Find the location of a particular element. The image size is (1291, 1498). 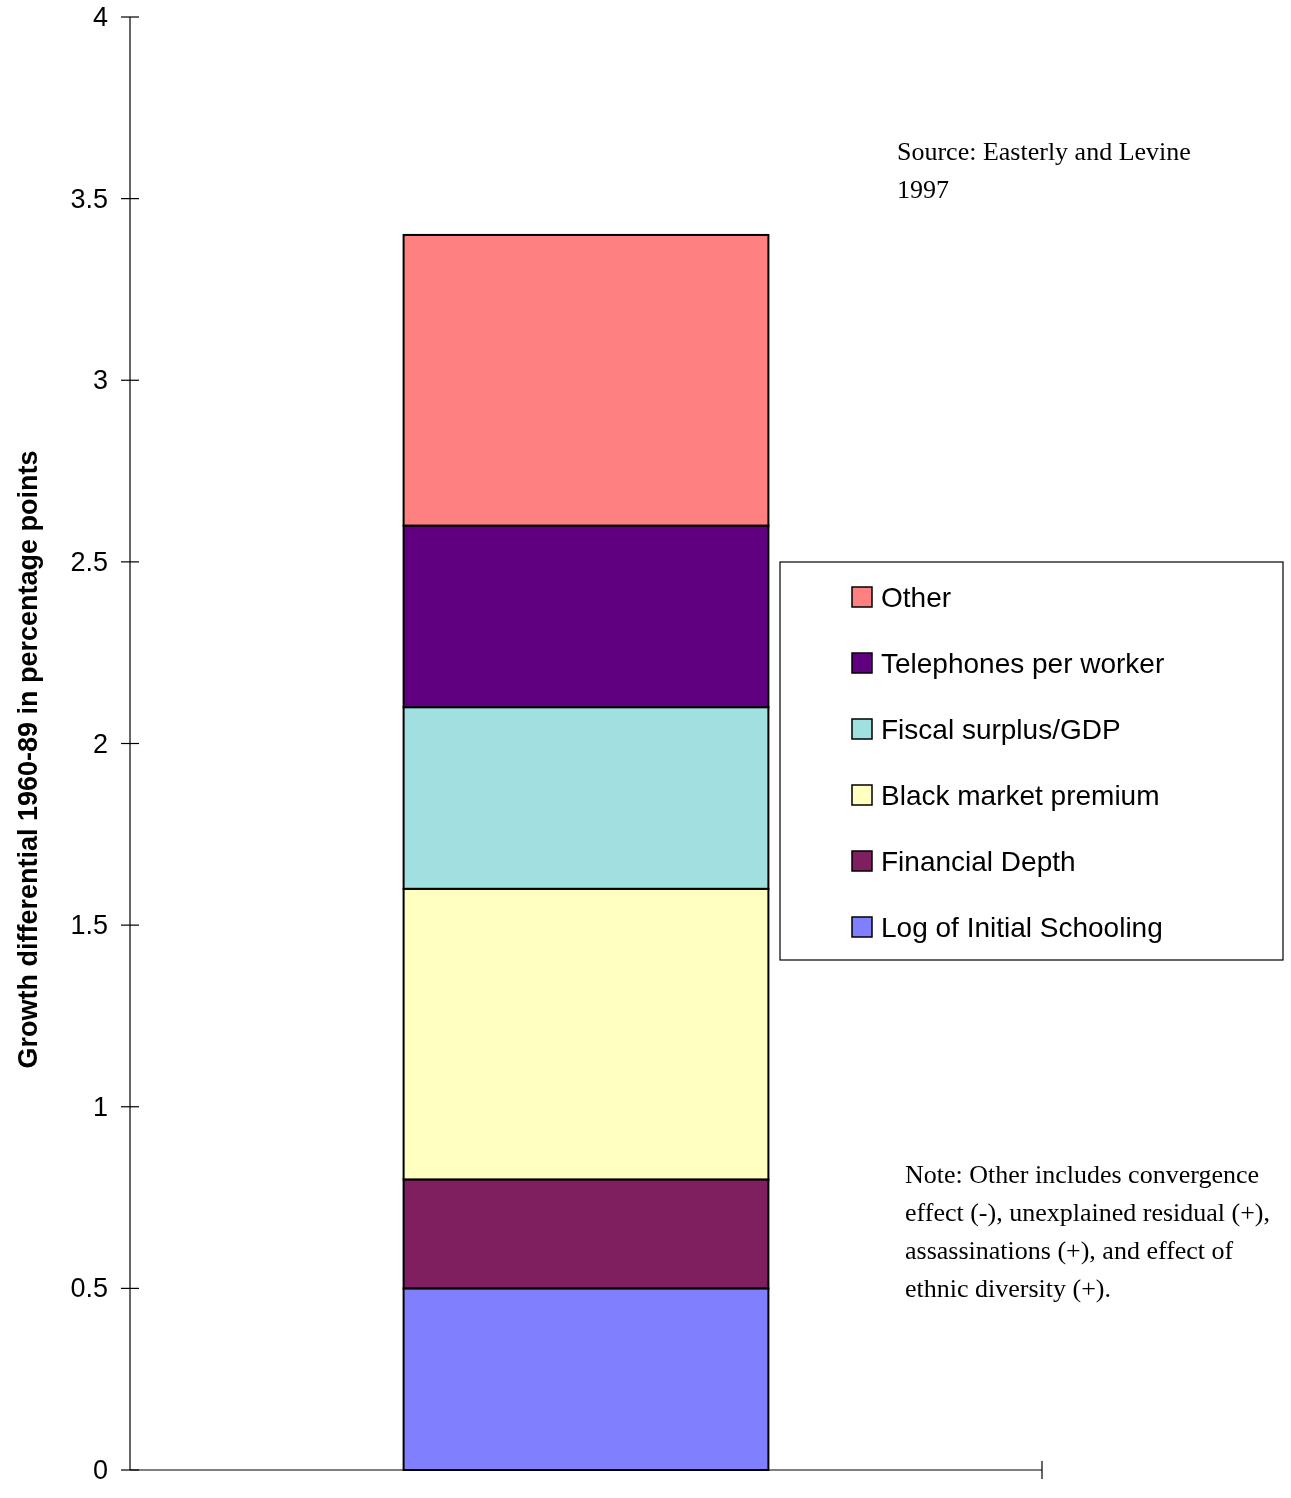

y-tick-label: 3.5 is located at coordinates (89, 198).